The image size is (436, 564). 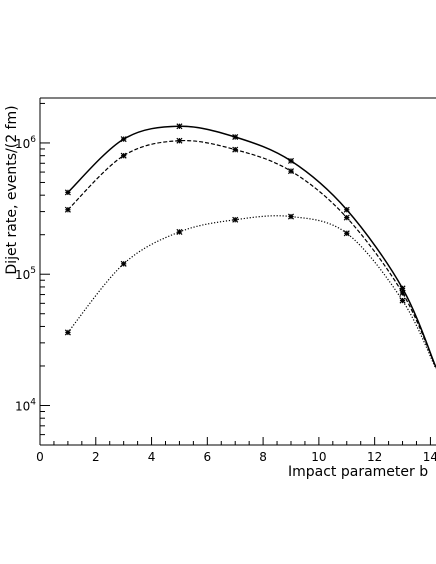 I want to click on x-tick-label: 6, so click(x=208, y=457).